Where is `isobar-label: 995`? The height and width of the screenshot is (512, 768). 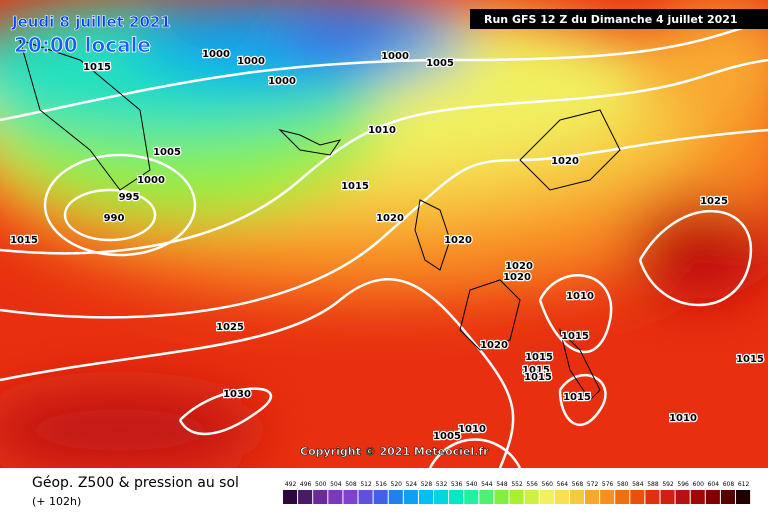
isobar-label: 995 is located at coordinates (129, 197).